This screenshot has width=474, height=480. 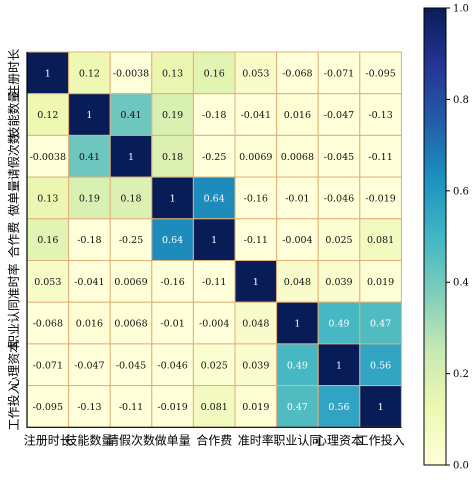 I want to click on x-tick-label-6: 职业认同, so click(x=297, y=440).